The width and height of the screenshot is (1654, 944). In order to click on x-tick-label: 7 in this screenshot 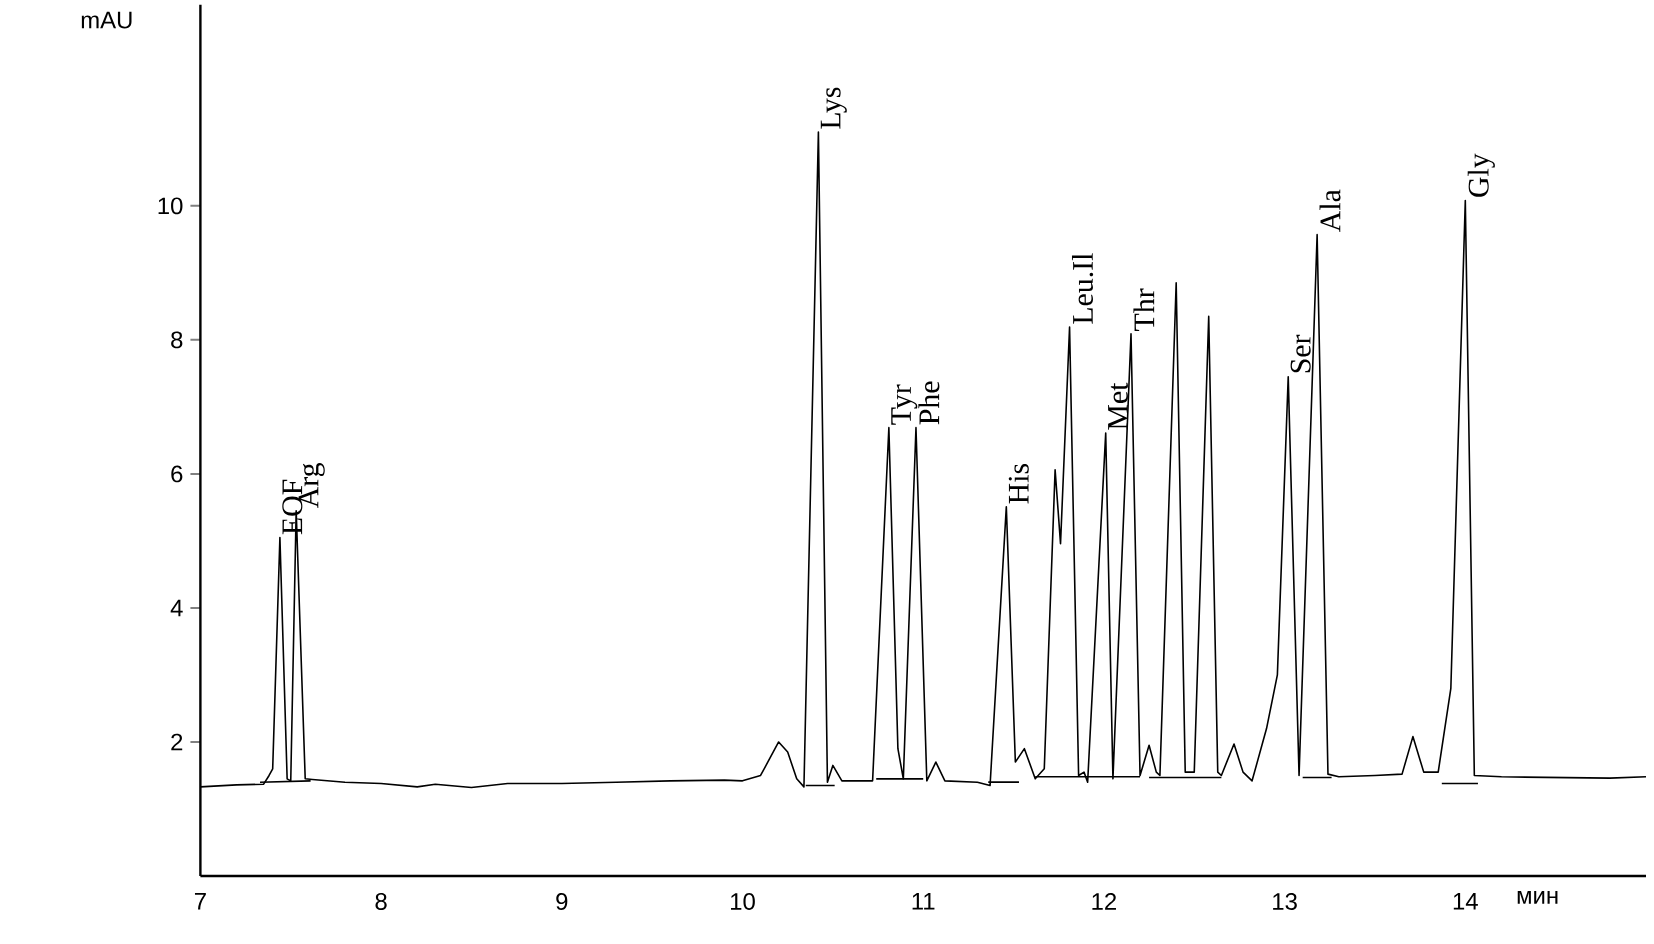, I will do `click(200, 901)`.